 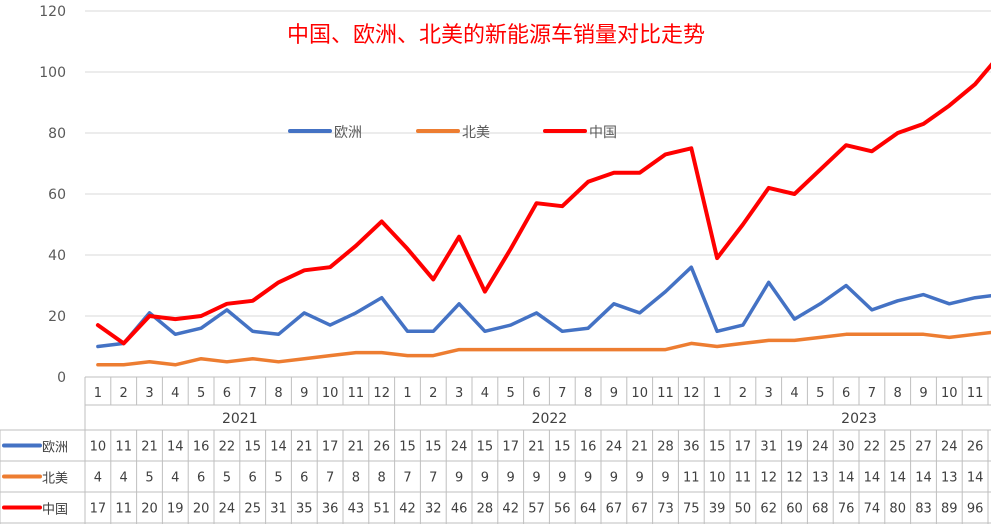 What do you see at coordinates (536, 393) in the screenshot?
I see `x-tick-label: 6` at bounding box center [536, 393].